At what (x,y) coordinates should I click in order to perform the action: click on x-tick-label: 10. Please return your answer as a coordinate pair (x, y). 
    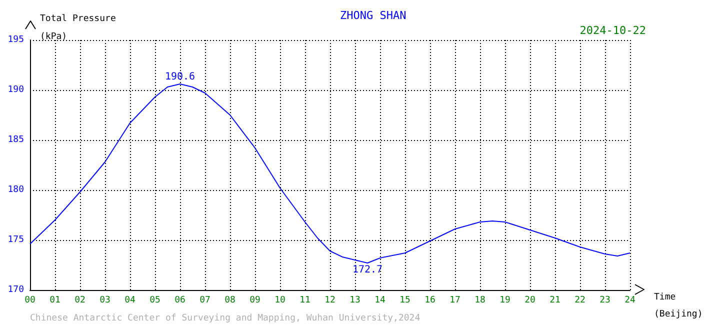
    Looking at the image, I should click on (280, 301).